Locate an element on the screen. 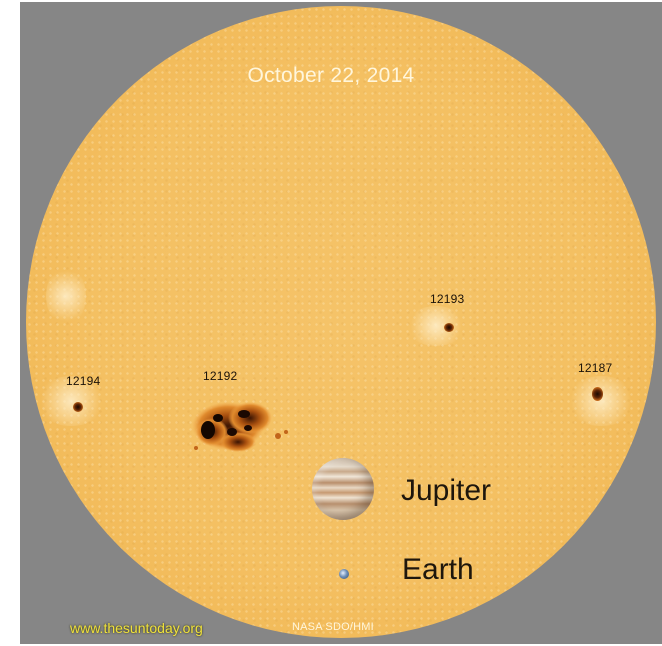 This screenshot has width=662, height=646. jupiter-label: Jupiter is located at coordinates (446, 490).